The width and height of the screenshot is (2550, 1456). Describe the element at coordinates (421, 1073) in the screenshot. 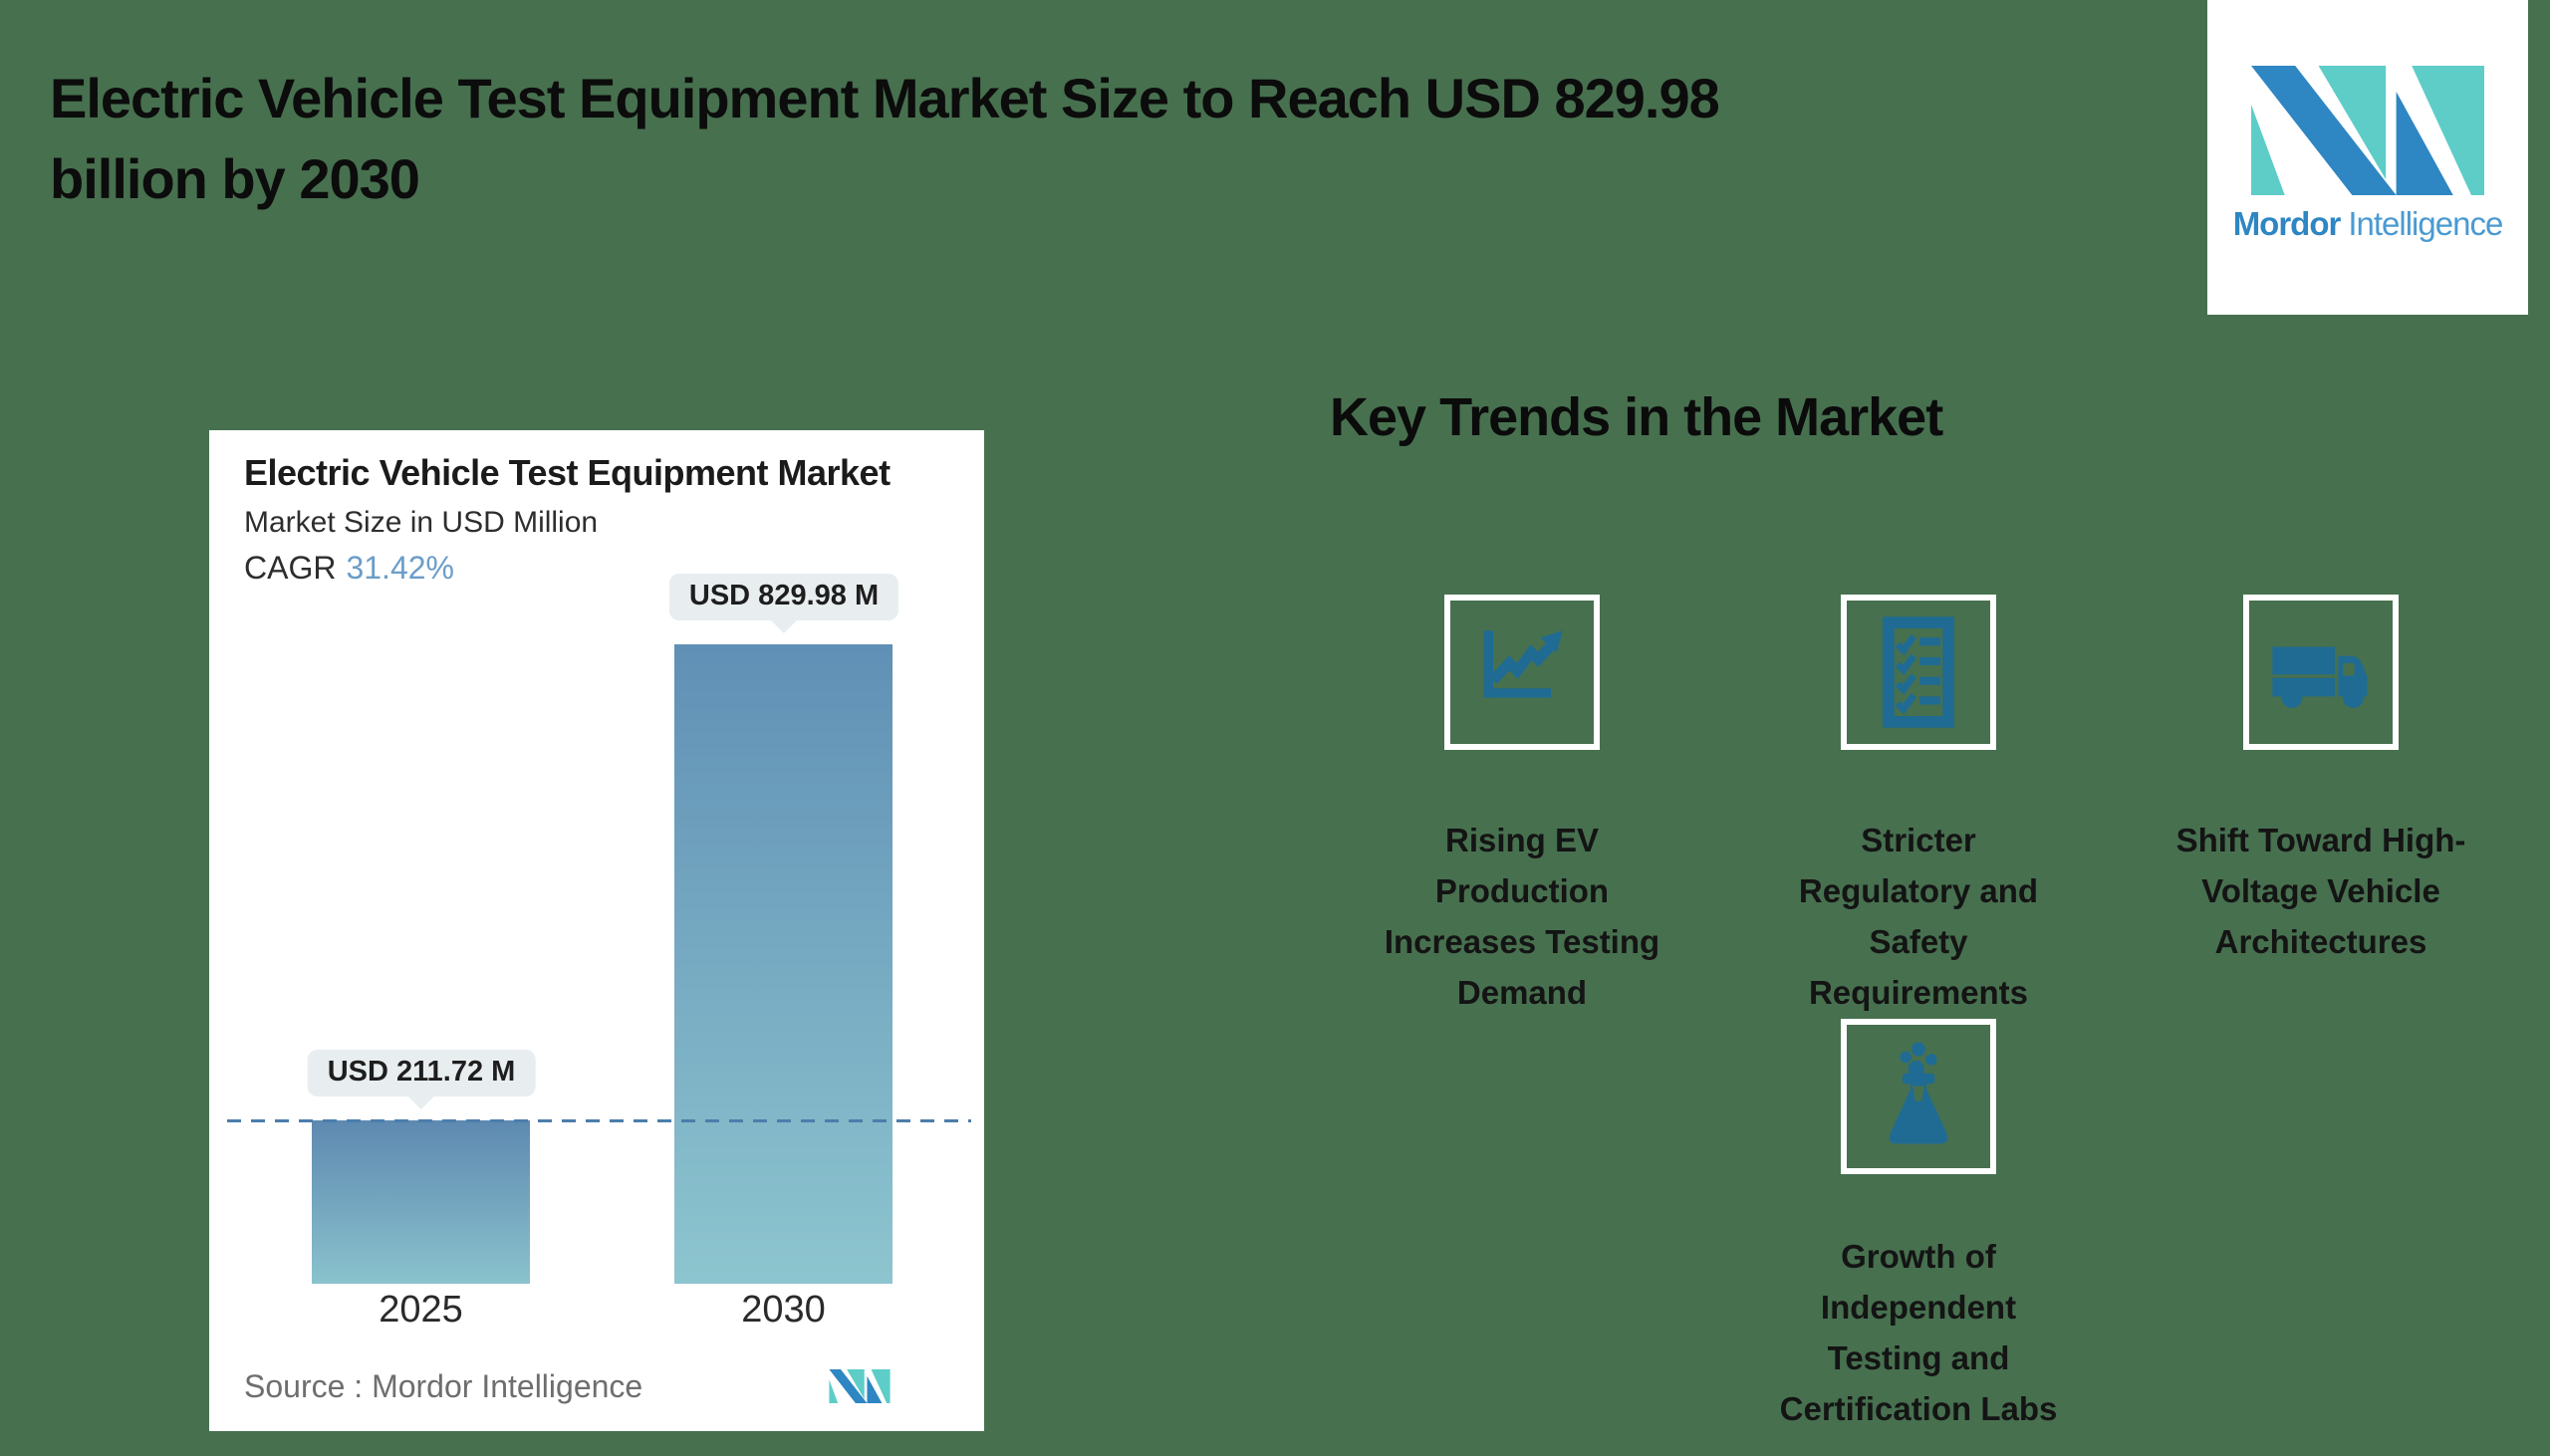

I see `value-bubble-2025: USD 211.72 M` at that location.